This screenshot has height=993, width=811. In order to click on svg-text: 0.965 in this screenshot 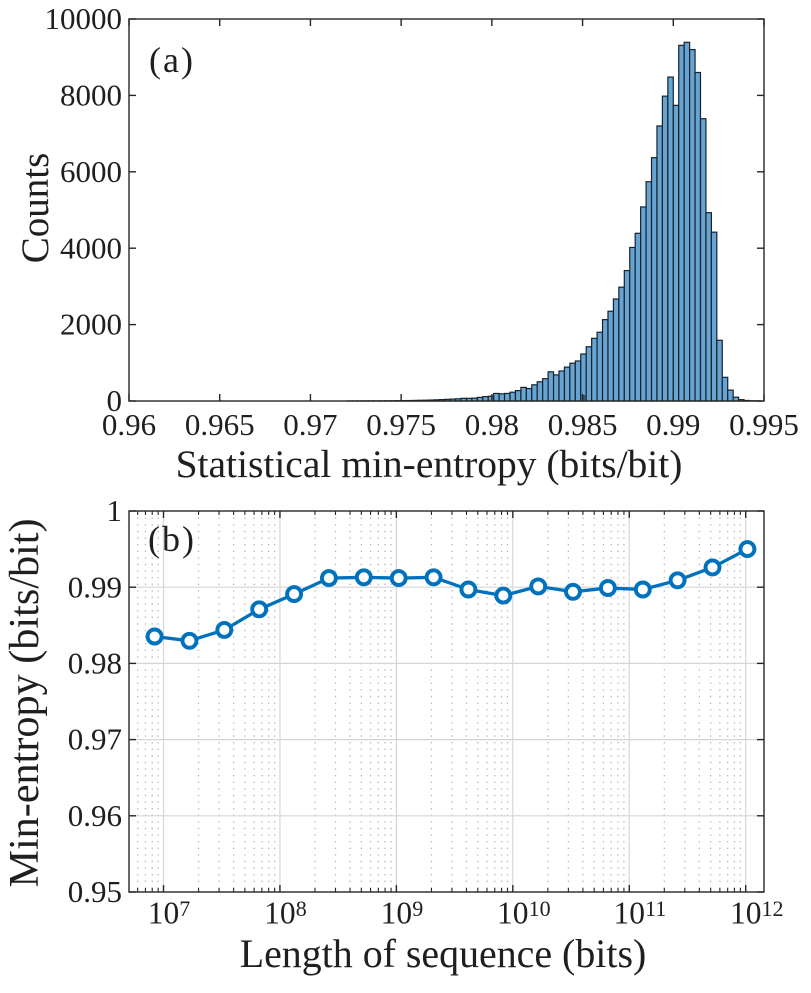, I will do `click(220, 424)`.